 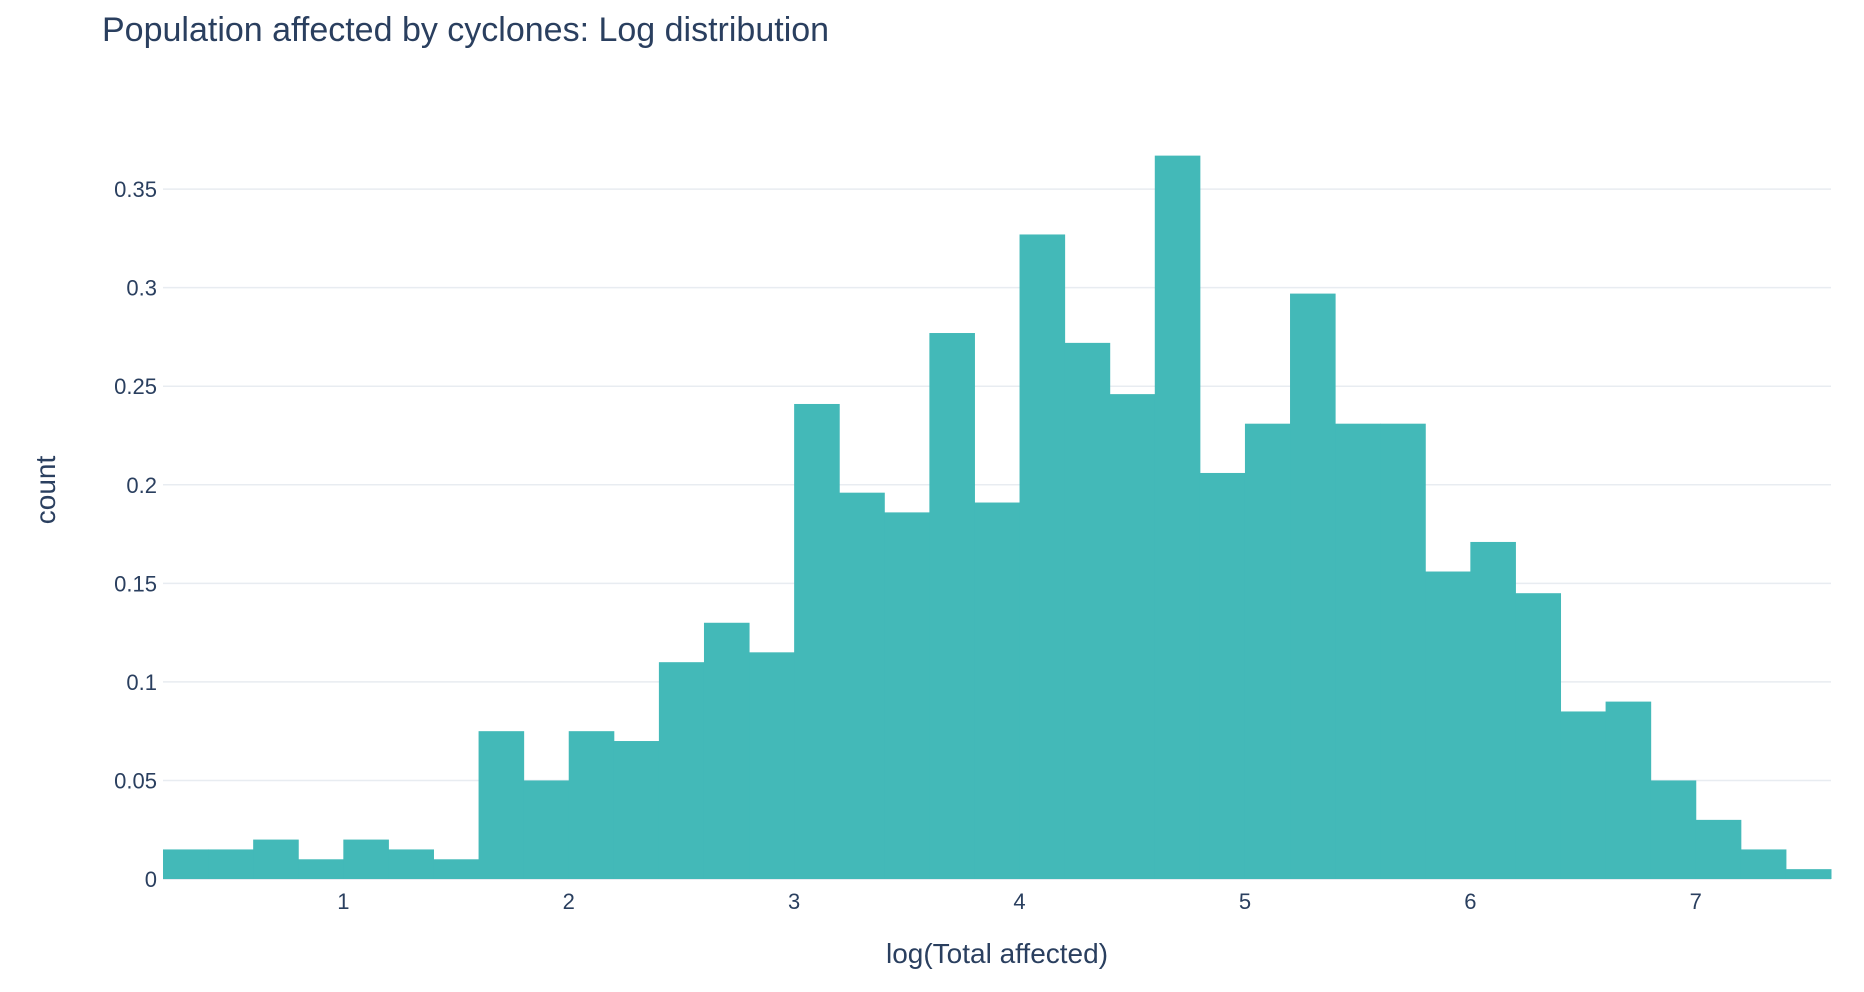 What do you see at coordinates (794, 901) in the screenshot?
I see `x-tick-label: 3` at bounding box center [794, 901].